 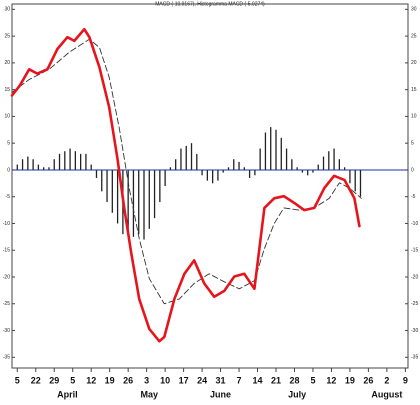 I want to click on x-tick-label: 21, so click(x=276, y=380).